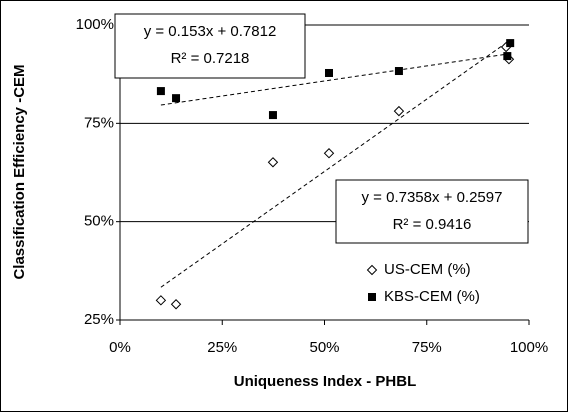 Image resolution: width=568 pixels, height=412 pixels. What do you see at coordinates (19, 171) in the screenshot?
I see `y-axis-label: Classification Efficiency -CEM` at bounding box center [19, 171].